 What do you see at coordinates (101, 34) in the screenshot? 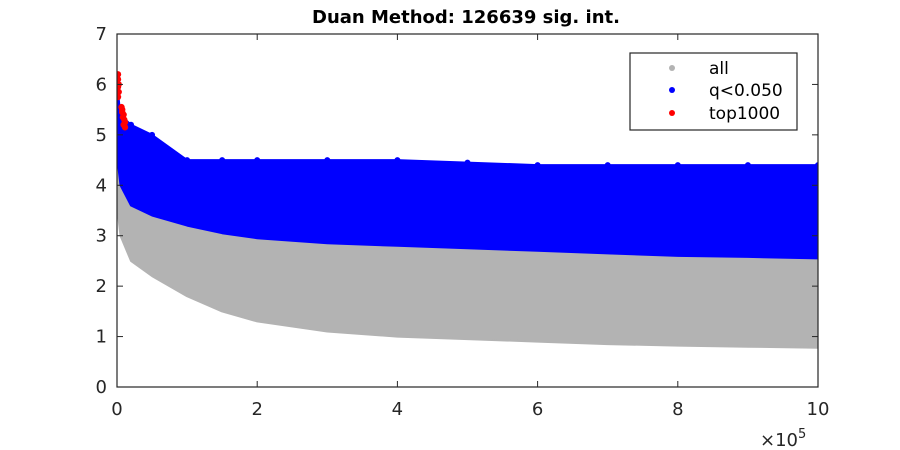
I see `y-tick-label: 7` at bounding box center [101, 34].